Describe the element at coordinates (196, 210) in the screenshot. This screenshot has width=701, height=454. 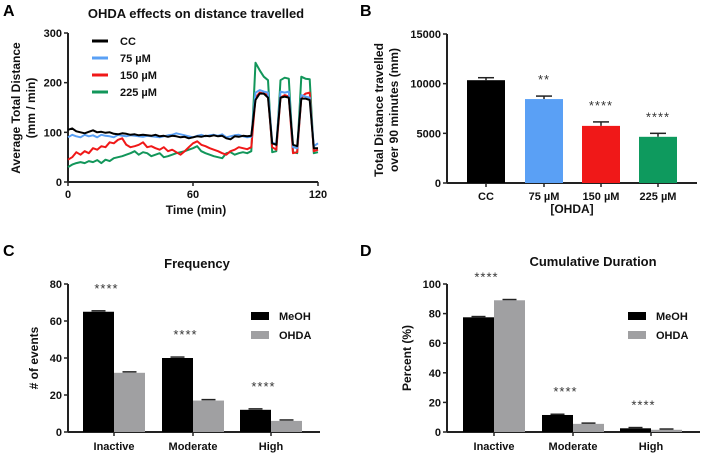
I see `x-axis-label-a: Time (min)` at that location.